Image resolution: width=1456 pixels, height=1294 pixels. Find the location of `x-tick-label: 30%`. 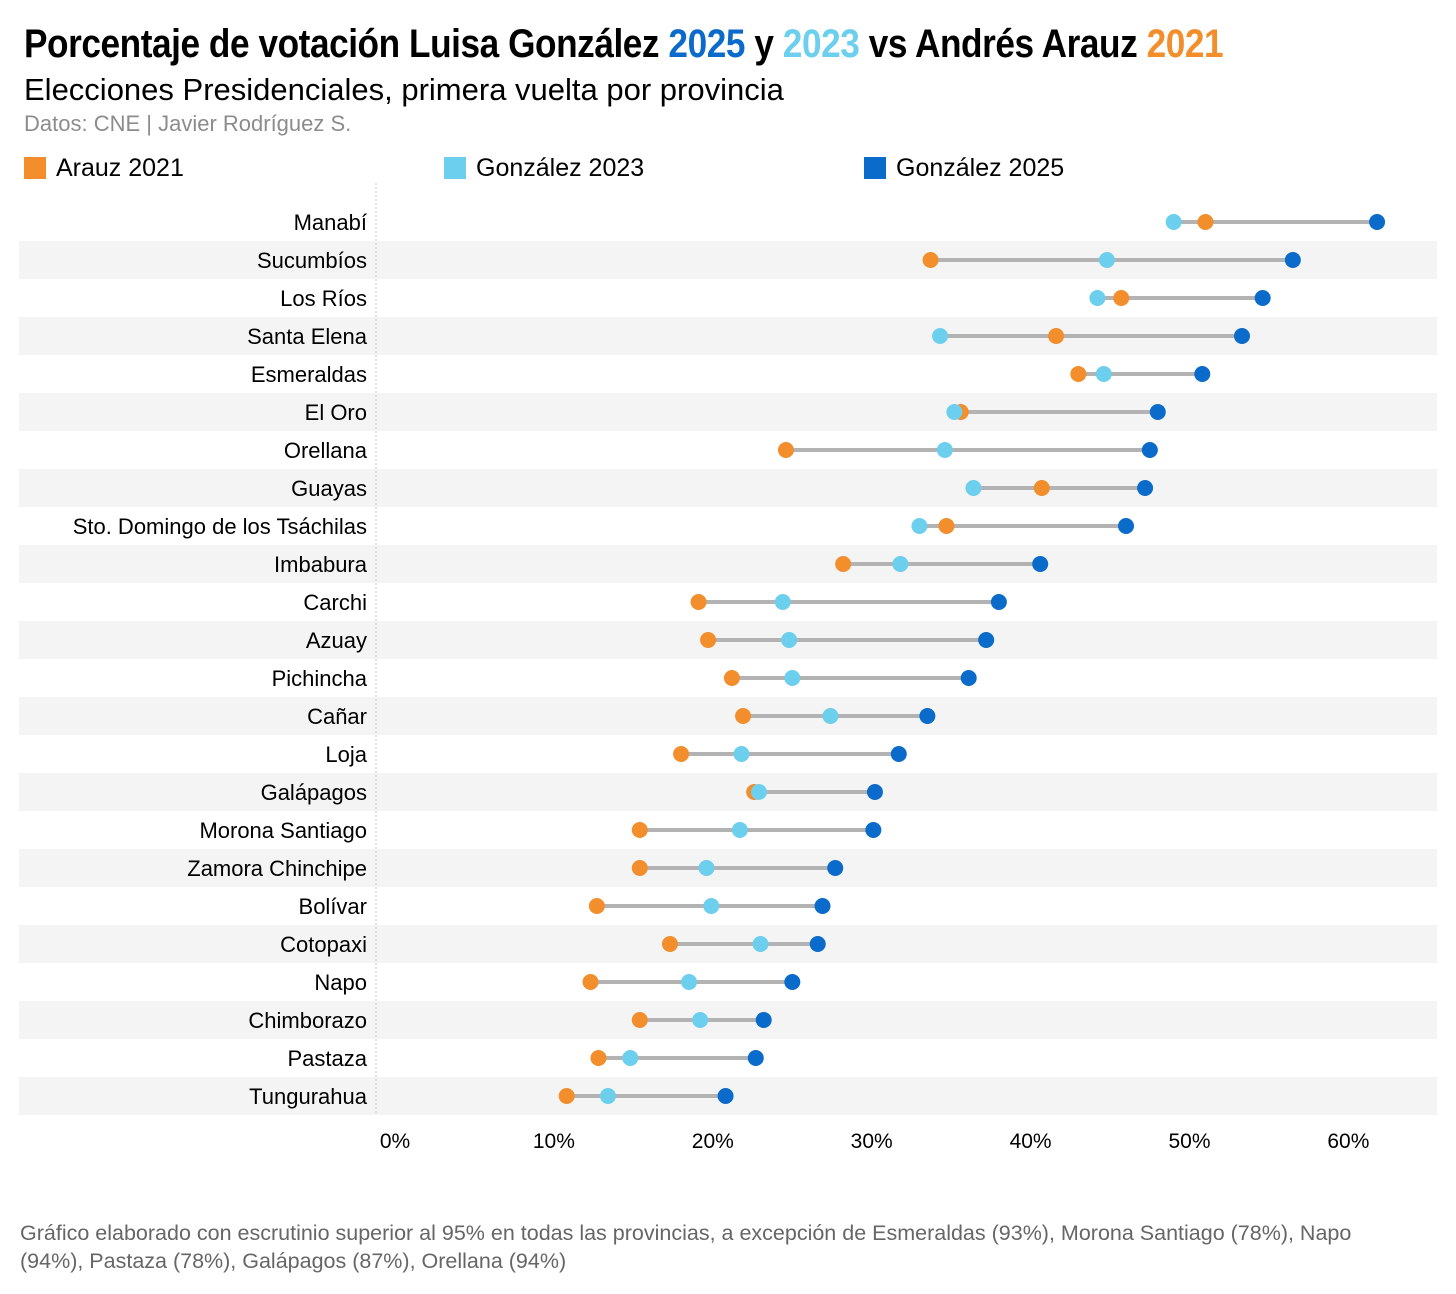

x-tick-label: 30% is located at coordinates (872, 1141).